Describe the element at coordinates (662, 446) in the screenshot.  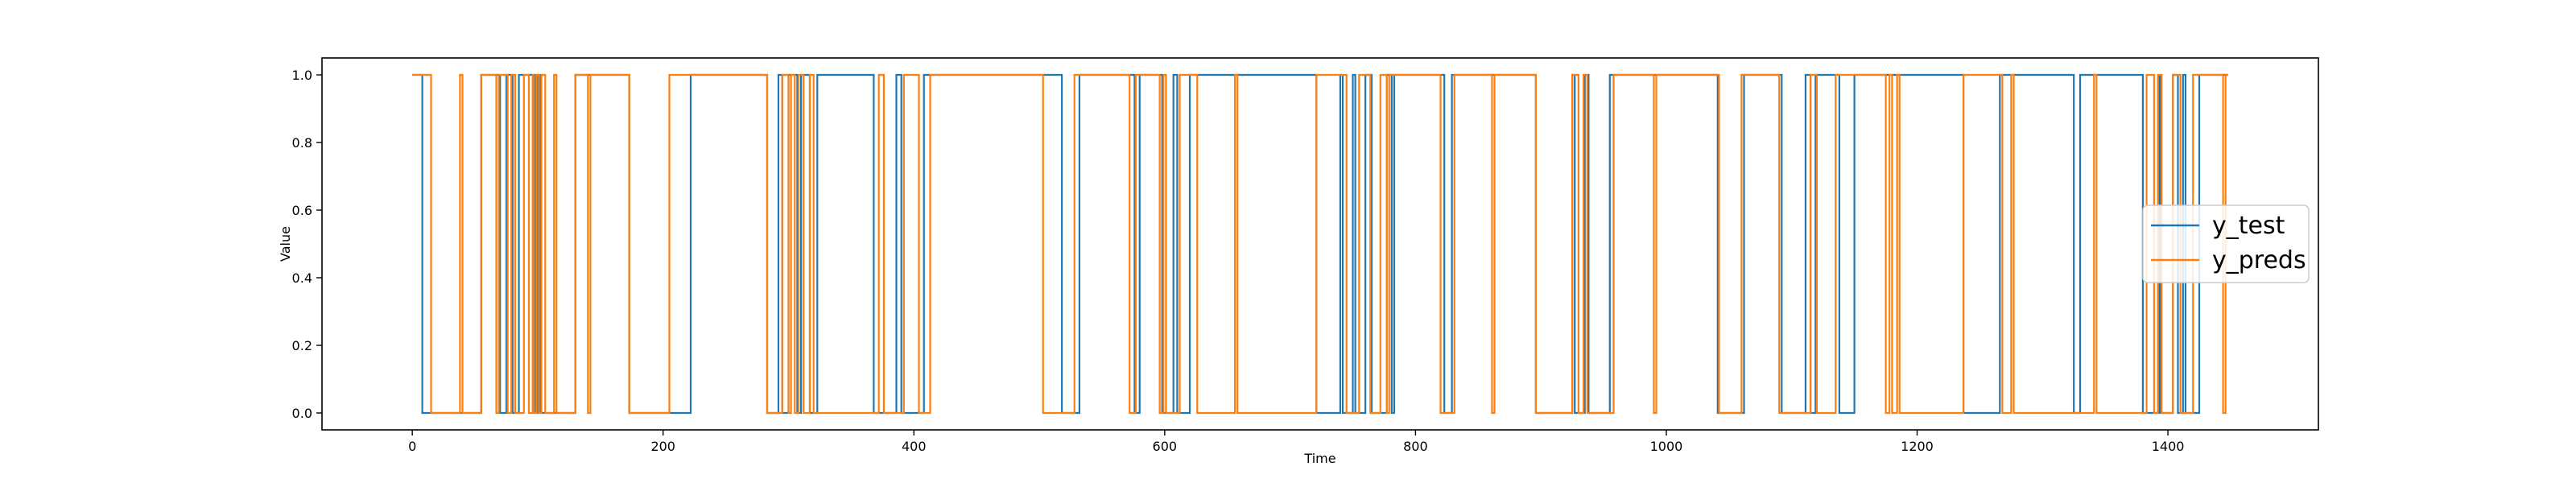
I see `x-tick-label: 200` at that location.